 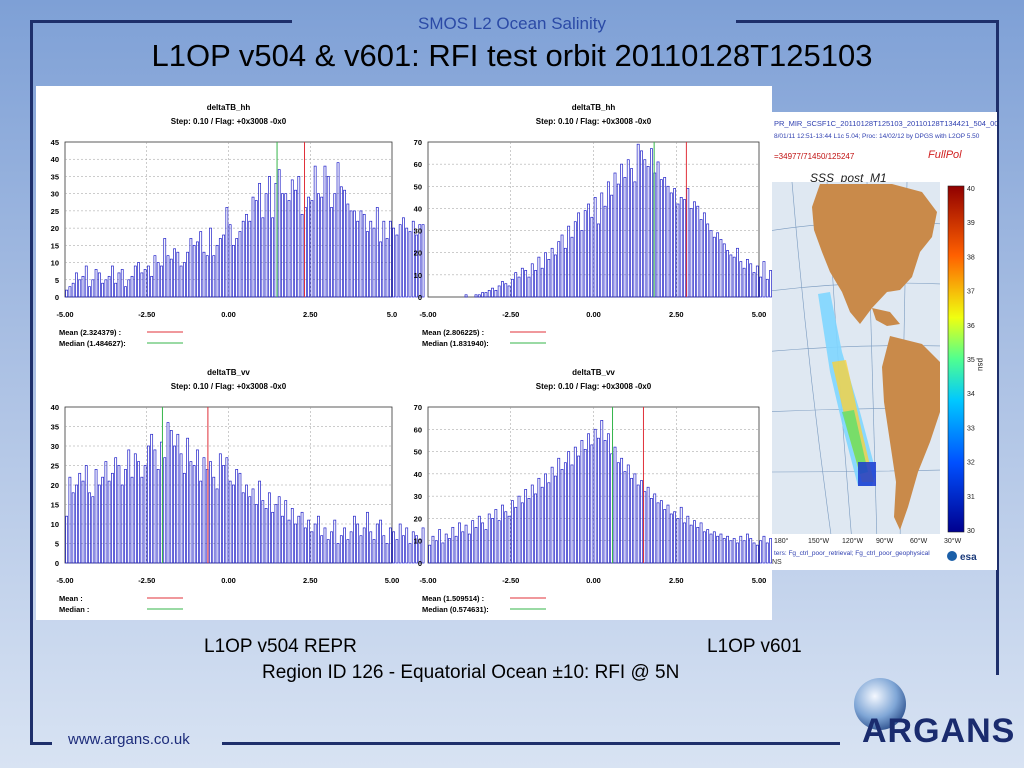 What do you see at coordinates (777, 562) in the screenshot?
I see `map-partial-label: NS` at bounding box center [777, 562].